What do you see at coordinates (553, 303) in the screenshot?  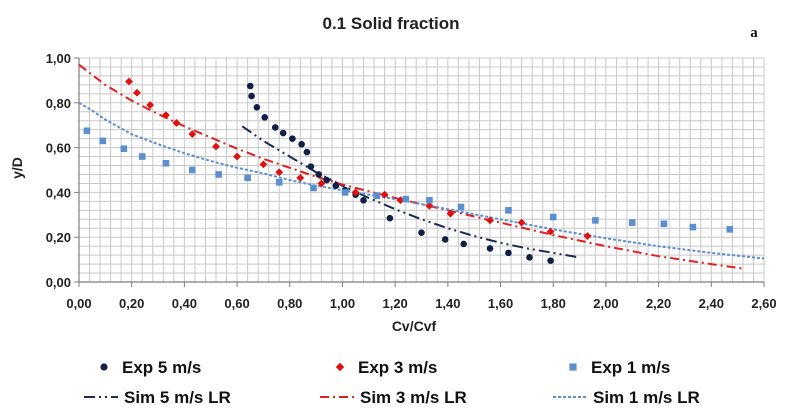 I see `x-tick-label: 1,80` at bounding box center [553, 303].